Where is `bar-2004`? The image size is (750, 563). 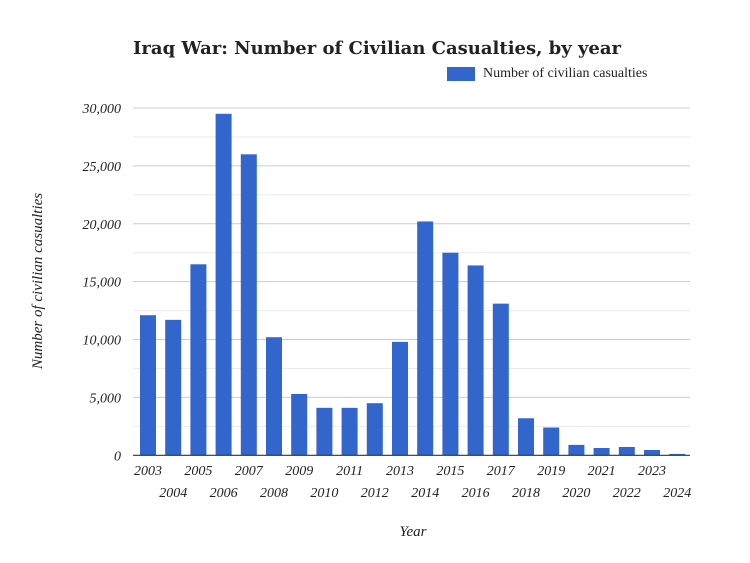
bar-2004 is located at coordinates (173, 387).